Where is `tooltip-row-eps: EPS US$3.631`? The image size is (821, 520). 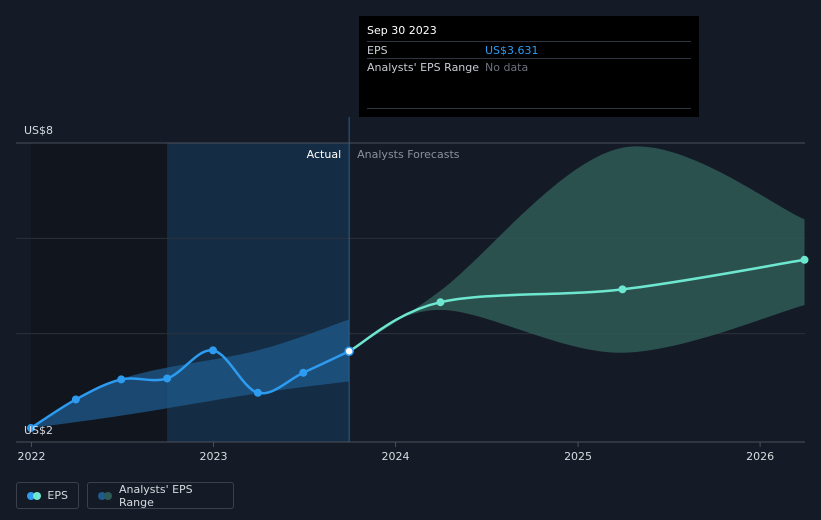 tooltip-row-eps: EPS US$3.631 is located at coordinates (529, 50).